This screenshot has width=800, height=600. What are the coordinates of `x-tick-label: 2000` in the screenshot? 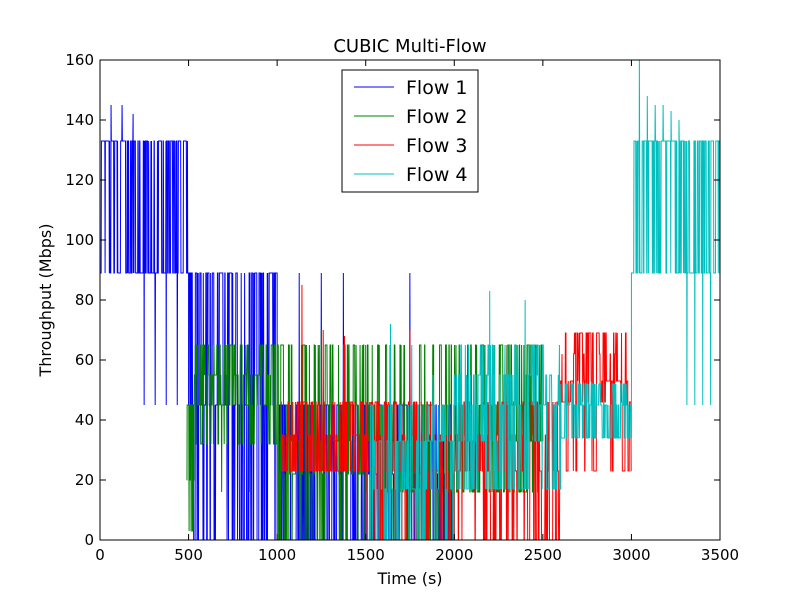 It's located at (454, 555).